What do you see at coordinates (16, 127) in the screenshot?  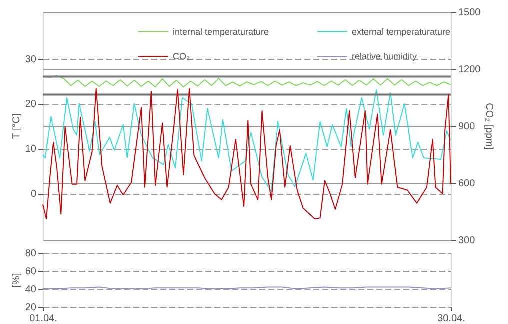 I see `y-axis-title: T [°C]` at bounding box center [16, 127].